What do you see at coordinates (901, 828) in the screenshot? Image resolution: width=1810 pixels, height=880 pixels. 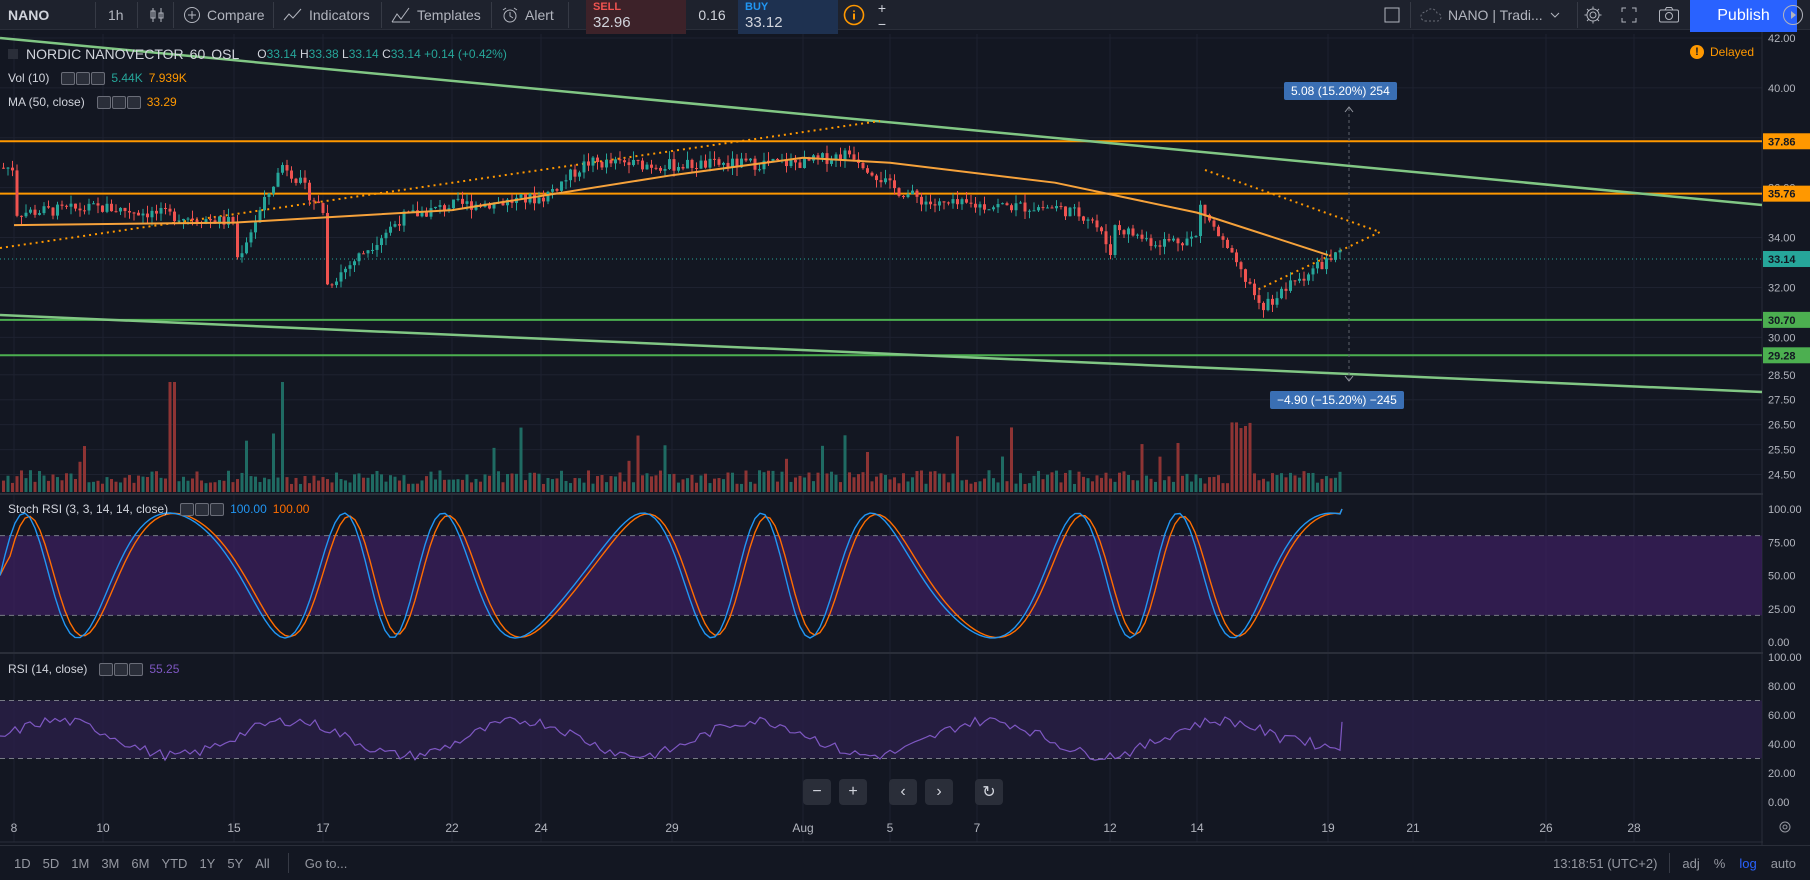 I see `time-axis: 8 10 15 17 22 24 29 Aug 5 7 12 14 19 21 26 28` at bounding box center [901, 828].